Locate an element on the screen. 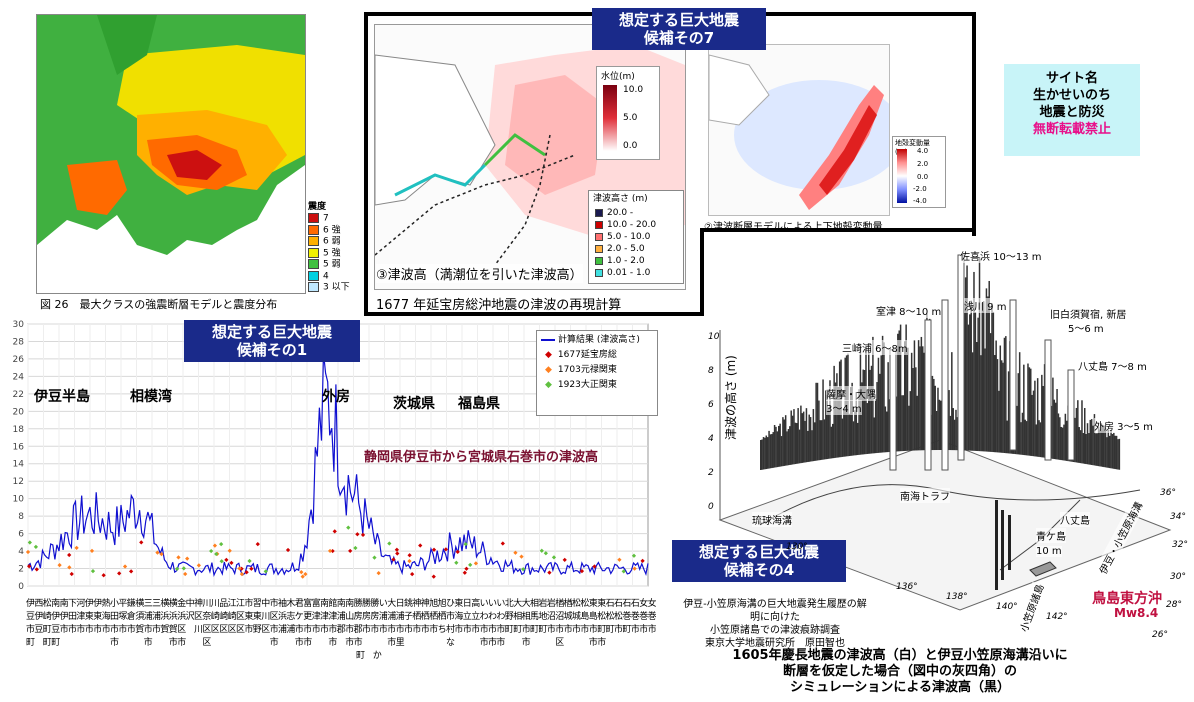  candidate4-title: 想定する巨大地震 候補その4 is located at coordinates (759, 561).